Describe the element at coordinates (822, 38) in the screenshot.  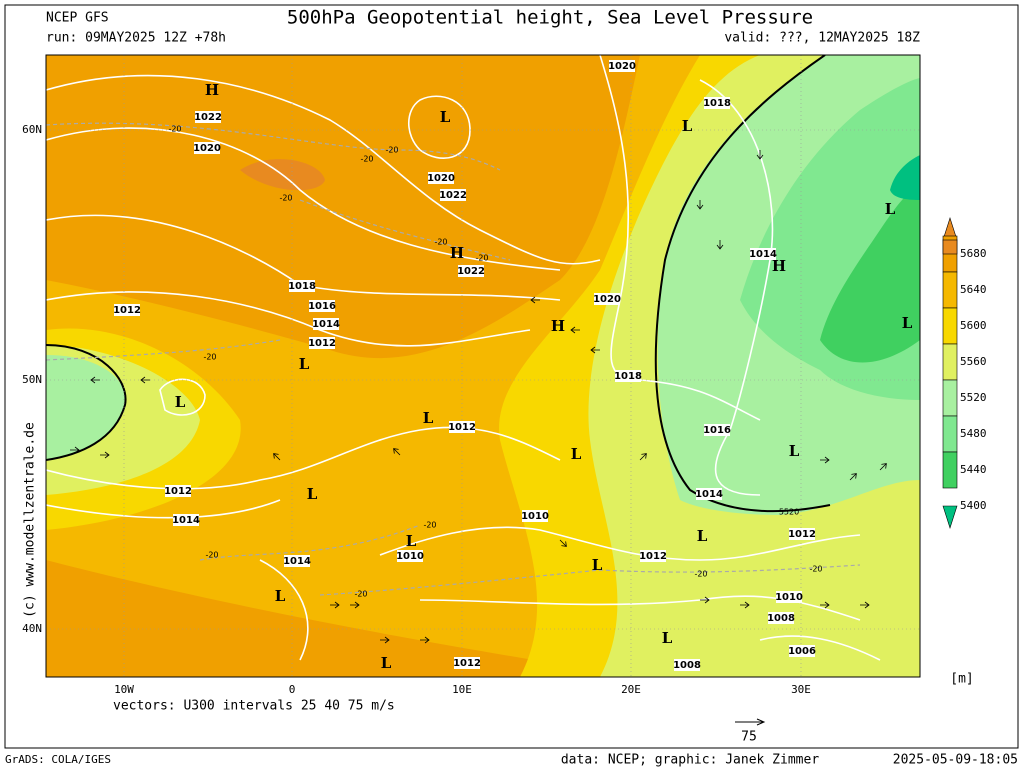
I see `valid-info: valid: ???, 12MAY2025 18Z` at that location.